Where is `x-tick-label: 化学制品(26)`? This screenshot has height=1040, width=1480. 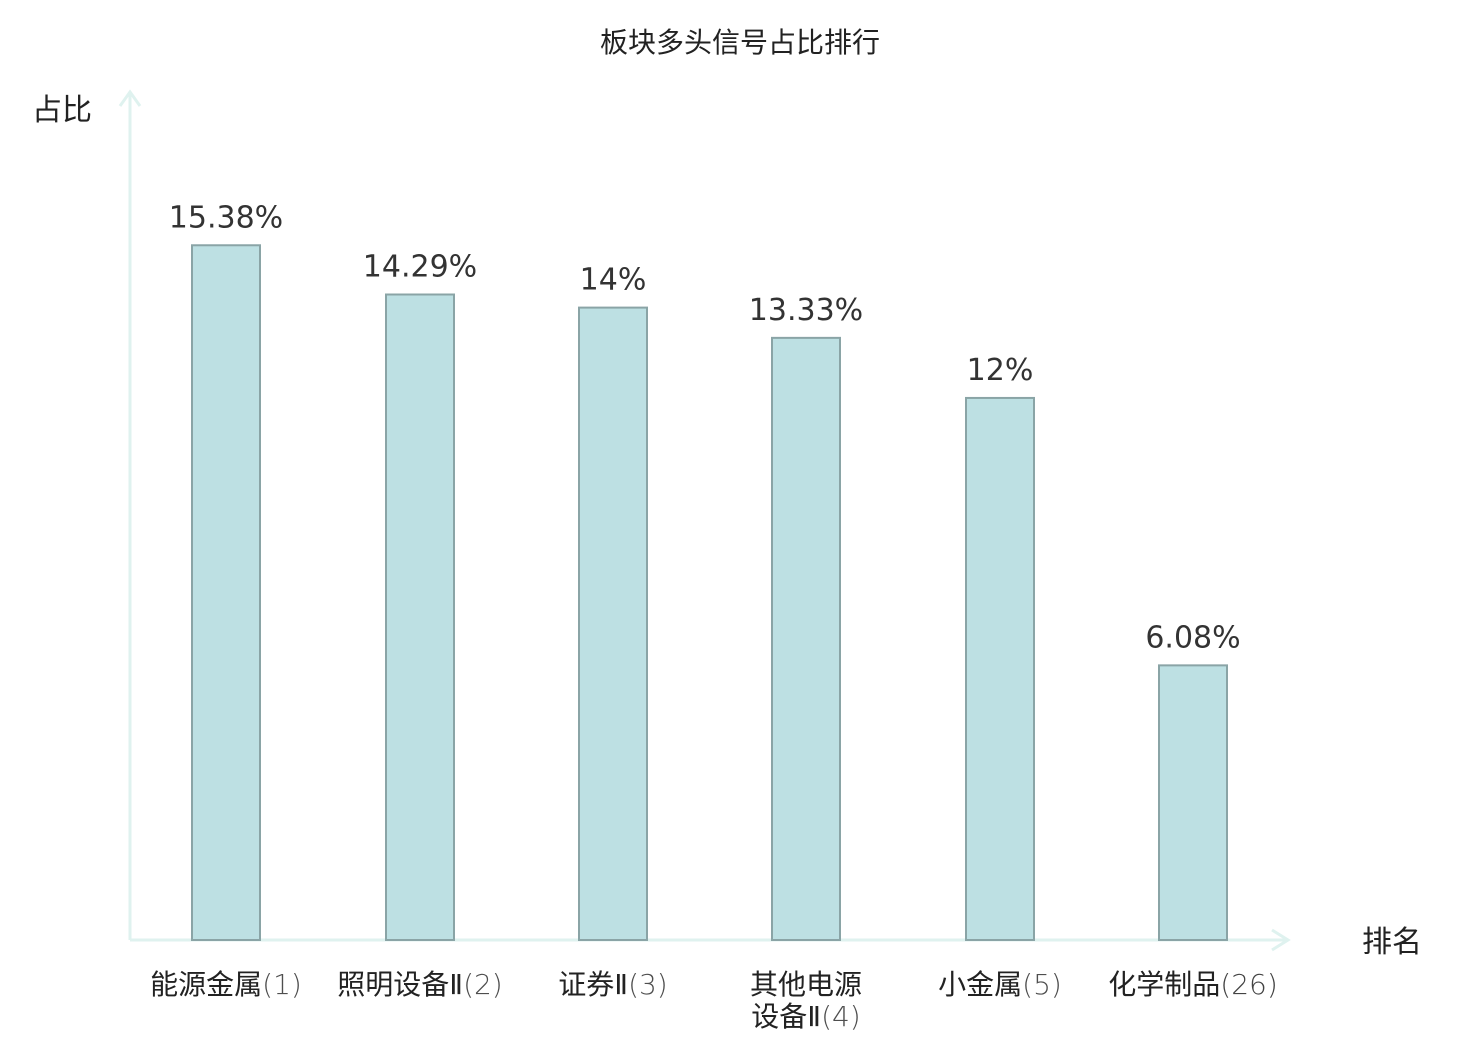 x-tick-label: 化学制品(26) is located at coordinates (1193, 984).